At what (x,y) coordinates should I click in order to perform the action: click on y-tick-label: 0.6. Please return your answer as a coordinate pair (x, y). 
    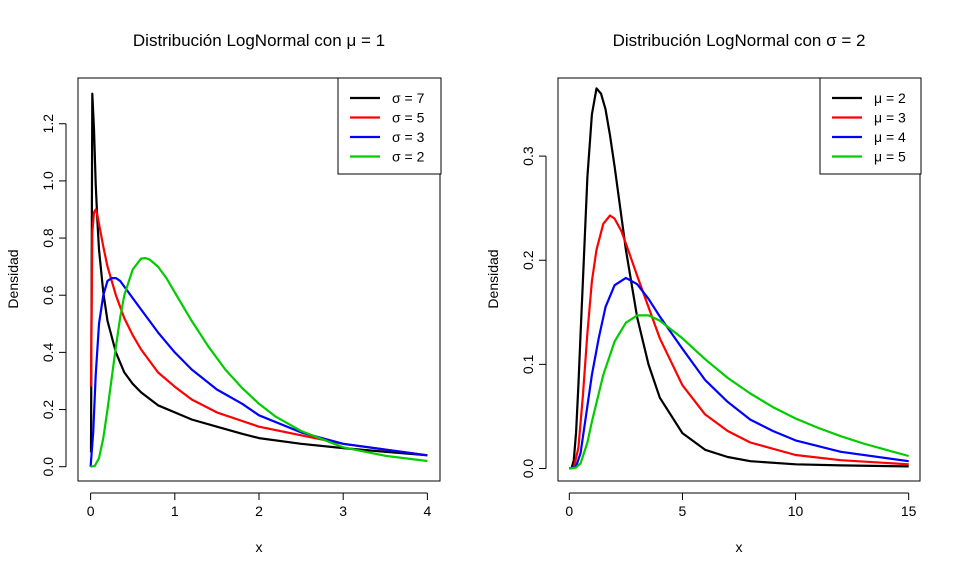
    Looking at the image, I should click on (48, 295).